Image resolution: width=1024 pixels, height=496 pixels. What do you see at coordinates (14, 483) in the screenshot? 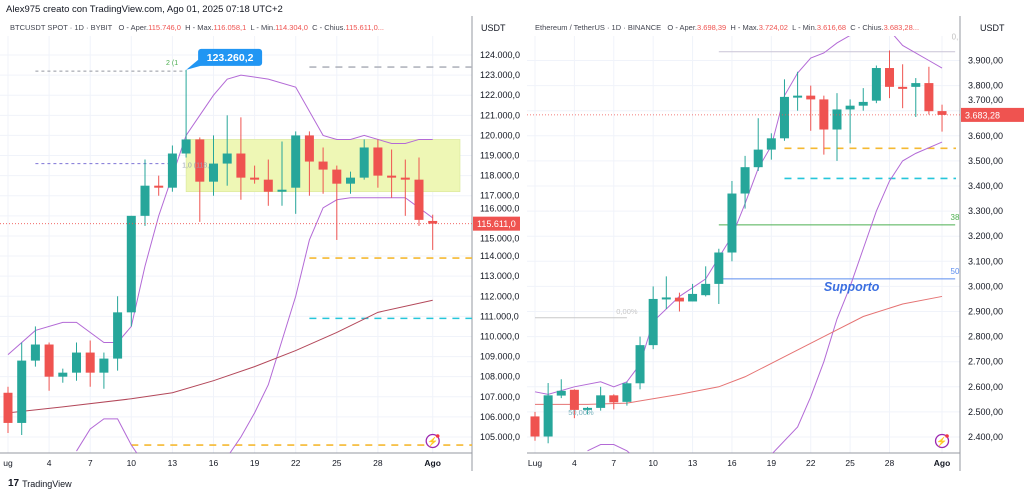
I see `tradingview-logo-icon: 17` at bounding box center [14, 483].